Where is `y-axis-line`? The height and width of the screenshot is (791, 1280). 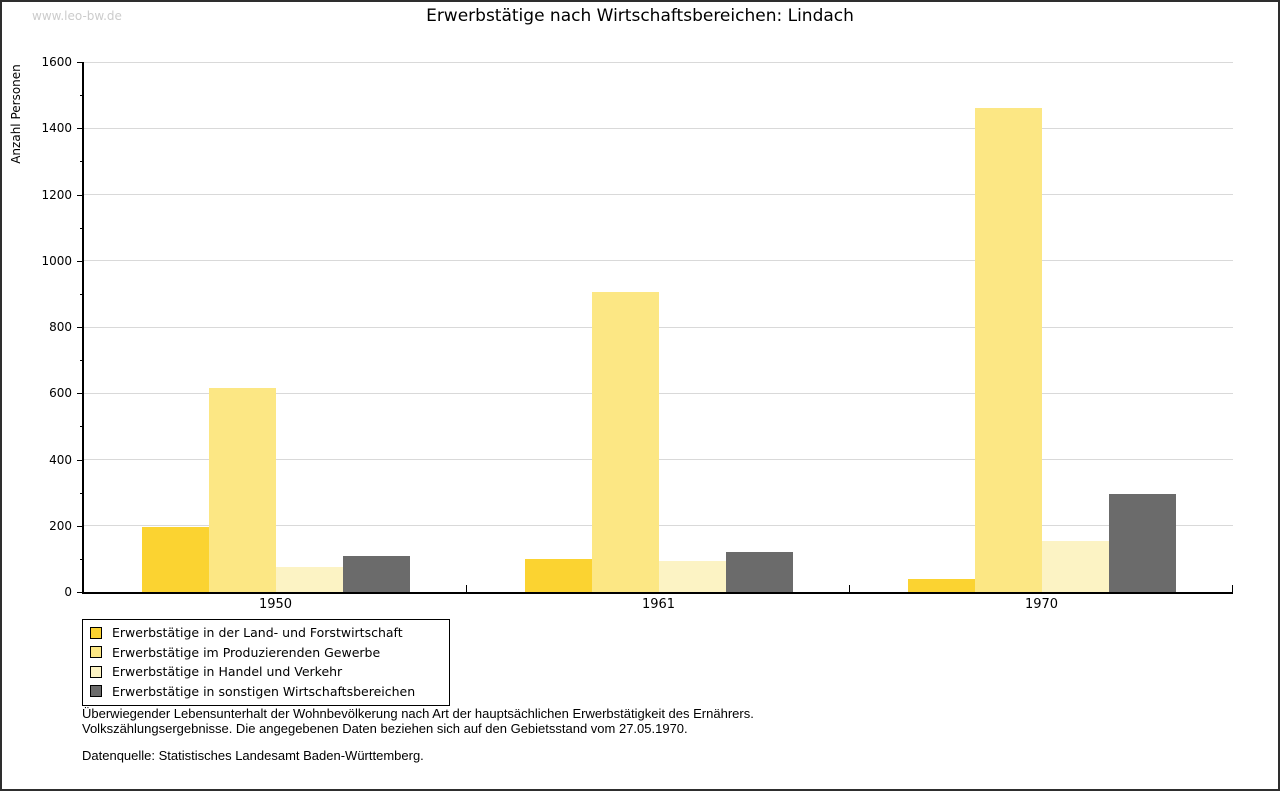
y-axis-line is located at coordinates (83, 328).